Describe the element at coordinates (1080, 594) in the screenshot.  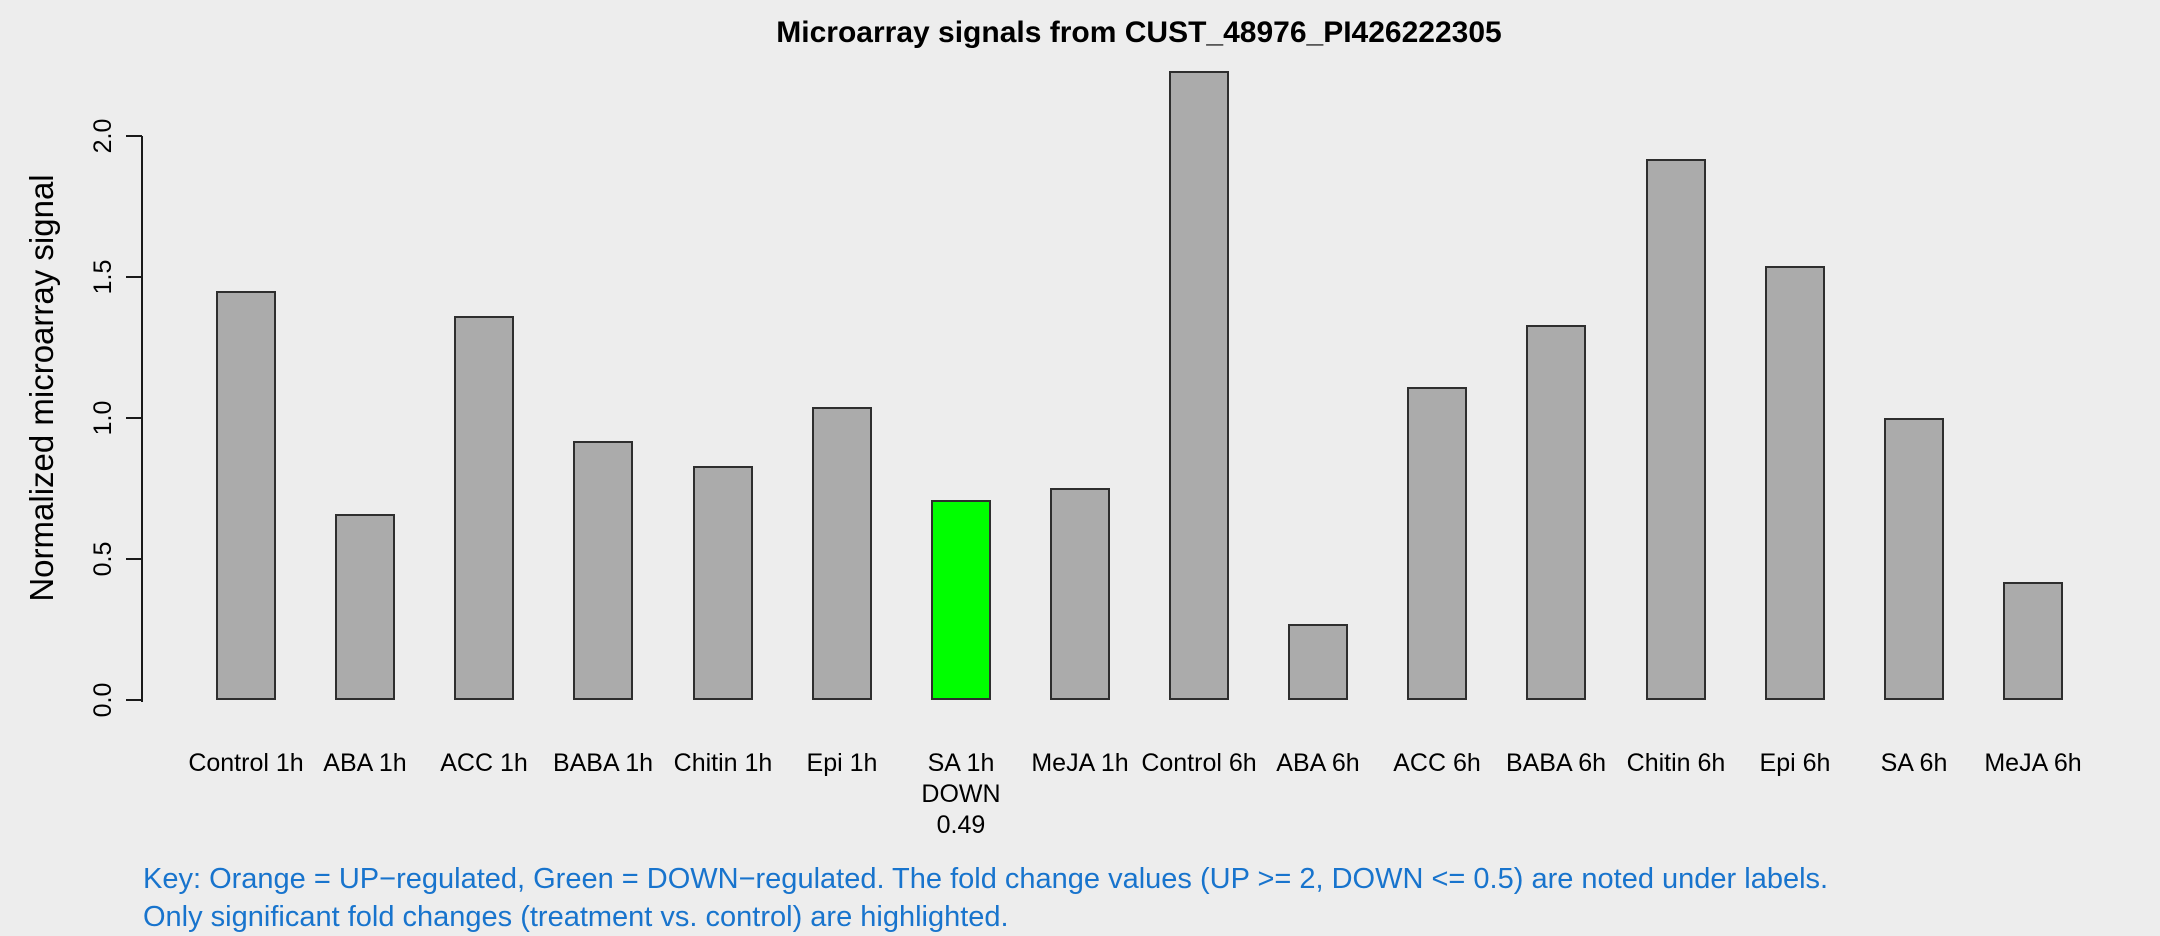
I see `bar-meja-1h` at that location.